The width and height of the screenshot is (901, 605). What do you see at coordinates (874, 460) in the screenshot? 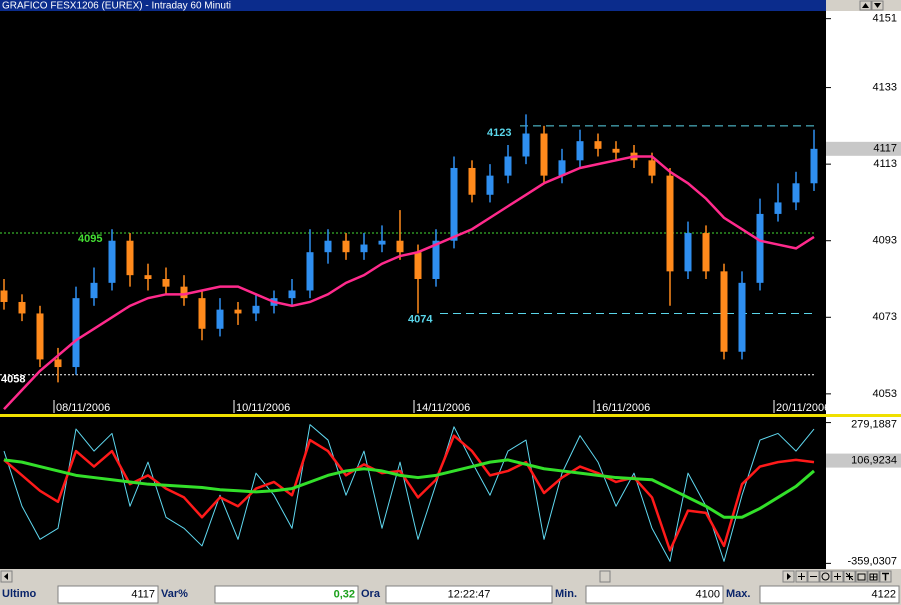
I see `indicator-label: 106,9234` at bounding box center [874, 460].